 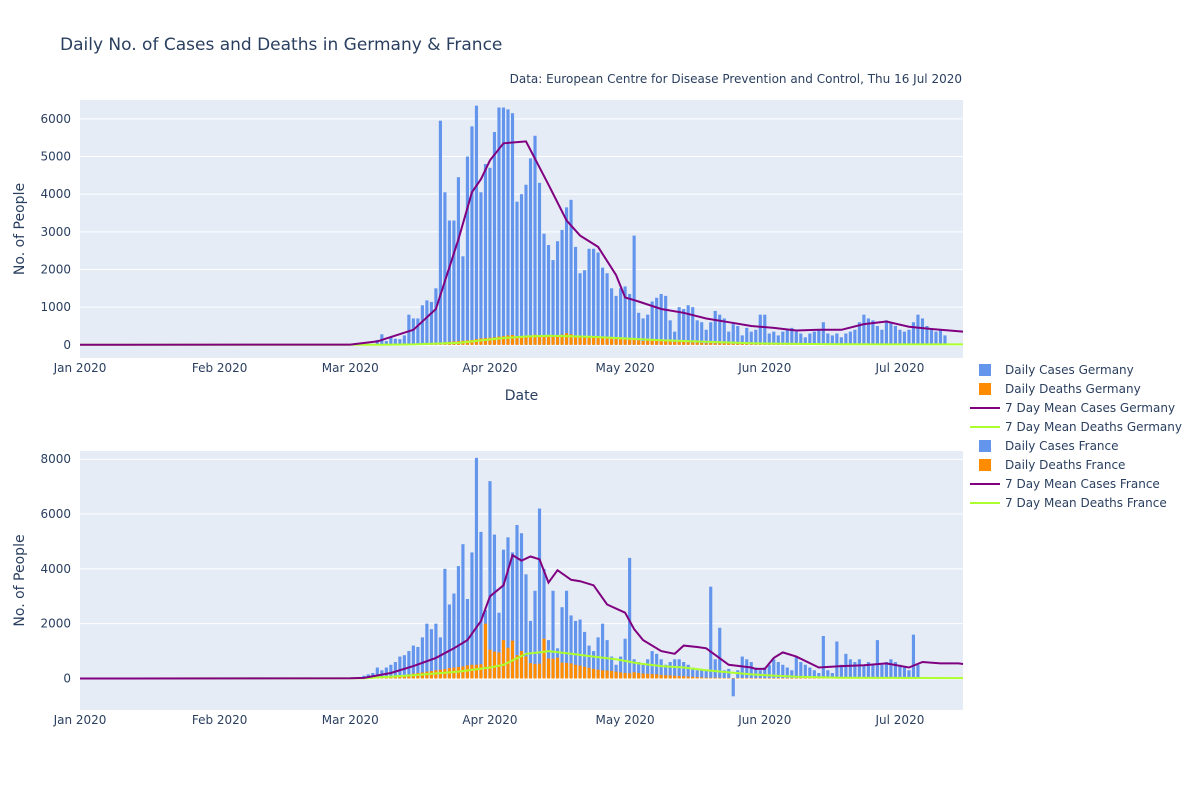 I want to click on mean-deaths-line-germany, so click(x=521, y=340).